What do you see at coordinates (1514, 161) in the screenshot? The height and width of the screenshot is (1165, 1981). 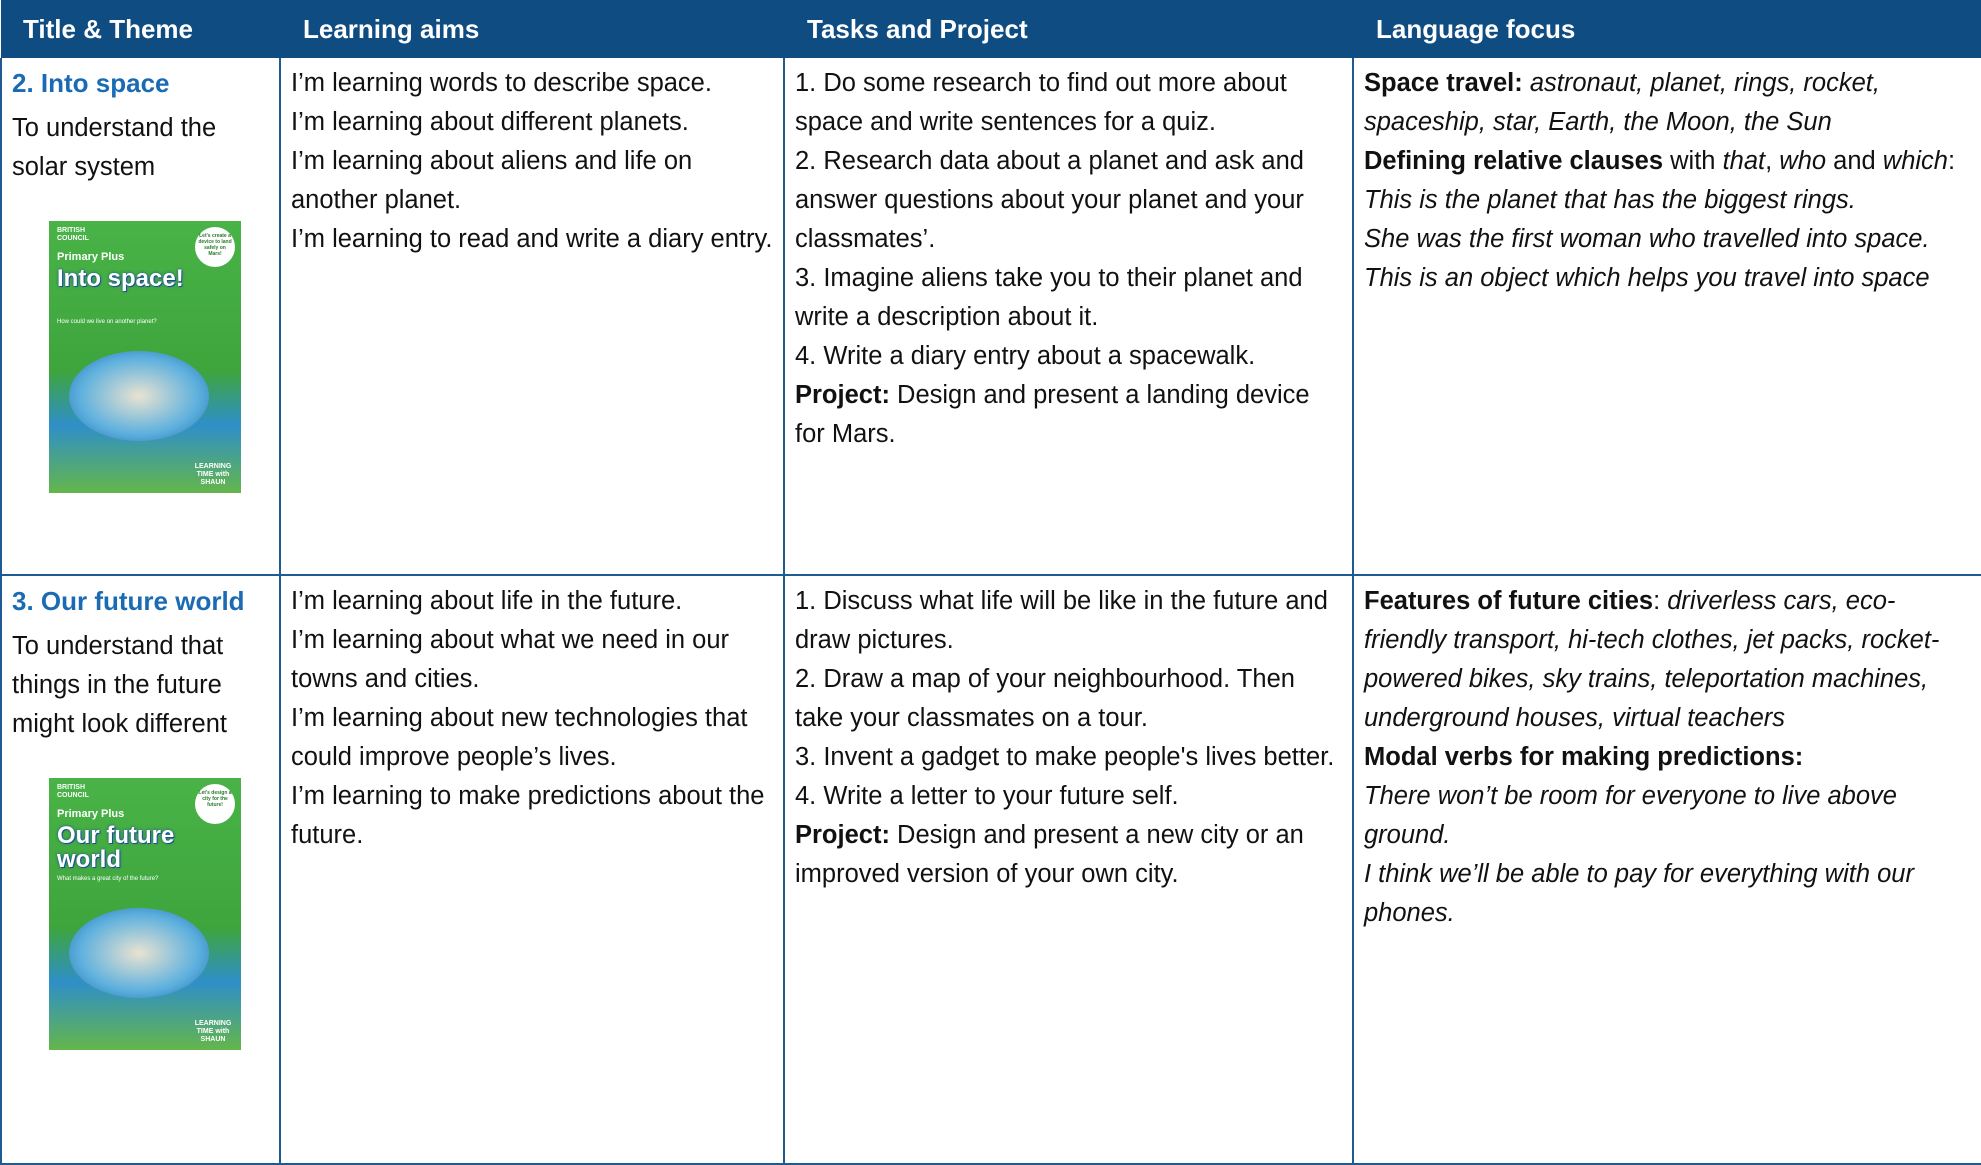 I see `text-run: Defining relative clauses` at bounding box center [1514, 161].